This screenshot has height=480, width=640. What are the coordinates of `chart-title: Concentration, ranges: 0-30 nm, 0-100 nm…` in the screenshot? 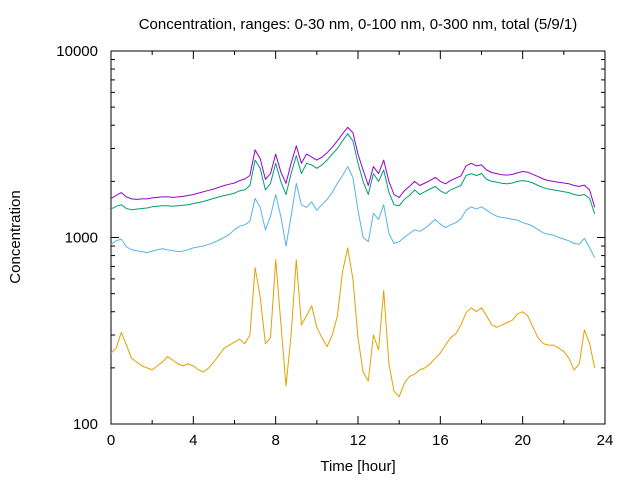 It's located at (358, 24).